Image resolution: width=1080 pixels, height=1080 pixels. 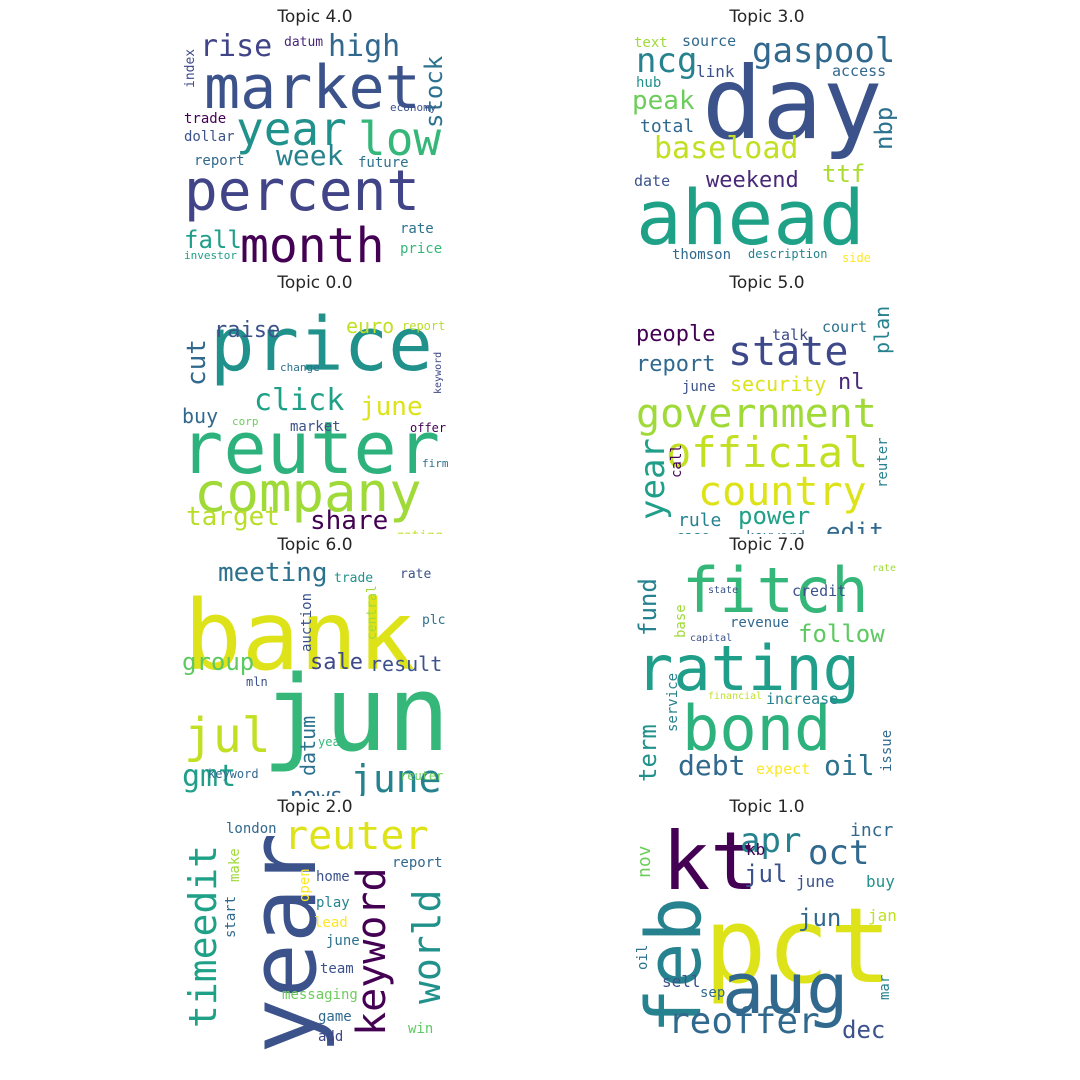 What do you see at coordinates (667, 126) in the screenshot?
I see `cloud-word: total` at bounding box center [667, 126].